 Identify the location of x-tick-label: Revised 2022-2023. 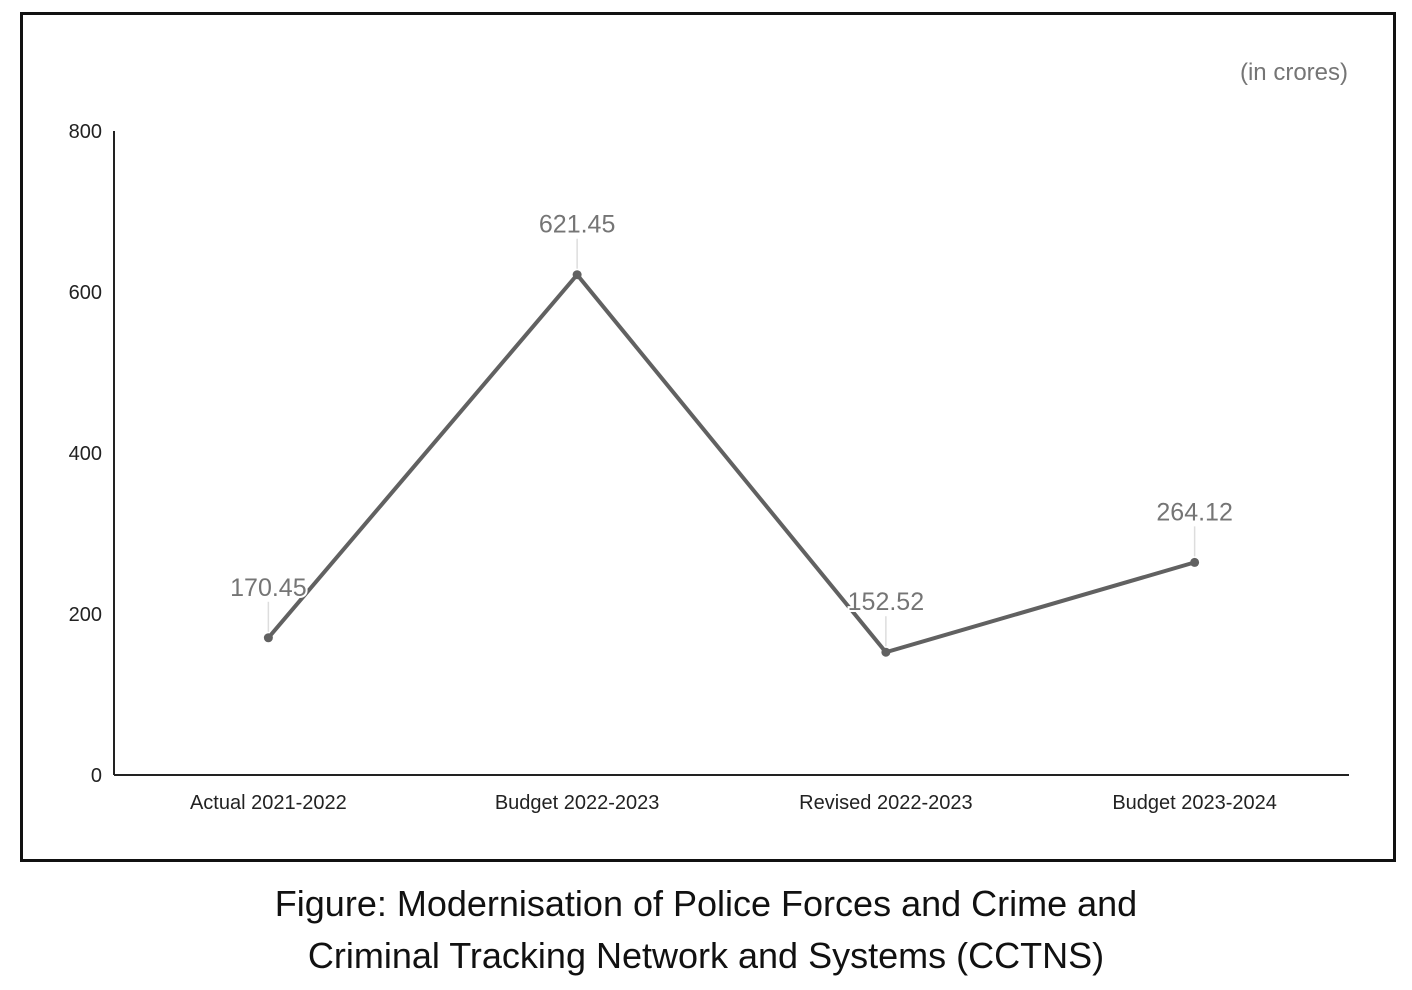
(885, 803).